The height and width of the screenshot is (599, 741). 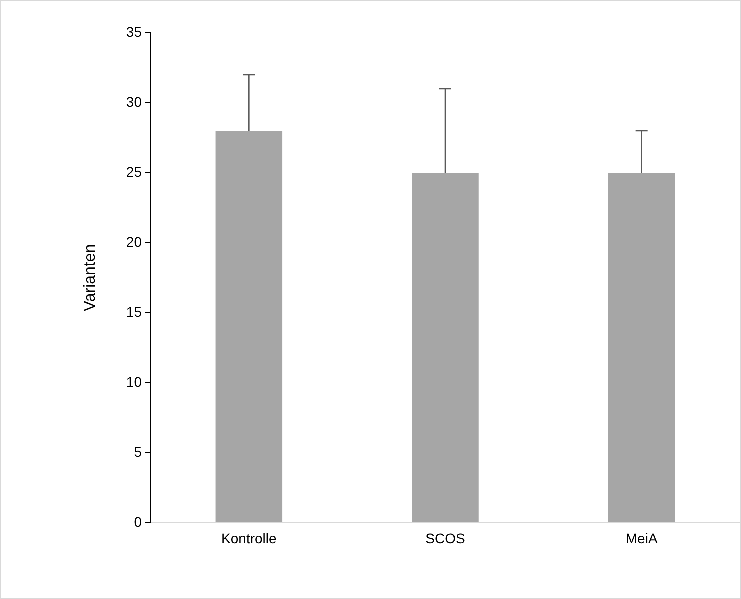 I want to click on y-tick-label: 10, so click(x=134, y=382).